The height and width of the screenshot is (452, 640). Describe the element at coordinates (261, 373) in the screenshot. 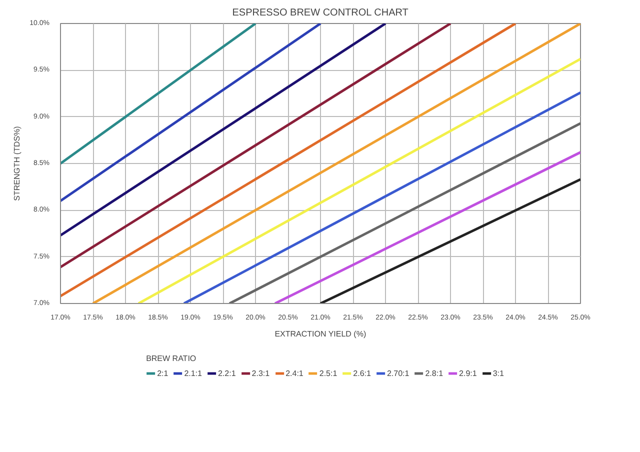

I see `legend-label: 2.3:1` at that location.